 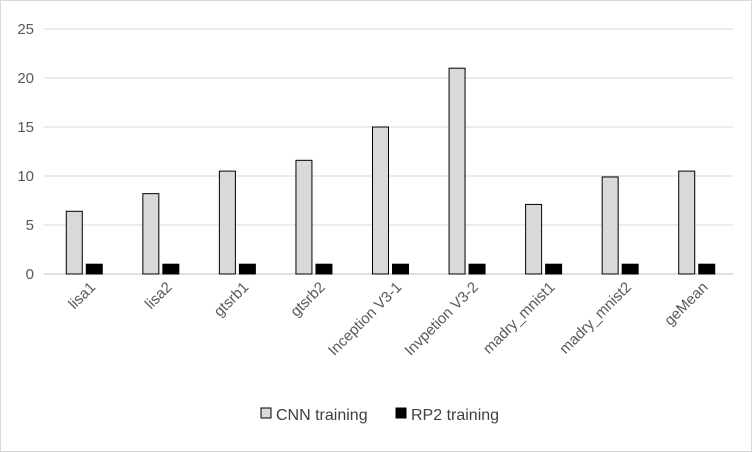 What do you see at coordinates (25, 29) in the screenshot?
I see `y-tick-label: 25` at bounding box center [25, 29].